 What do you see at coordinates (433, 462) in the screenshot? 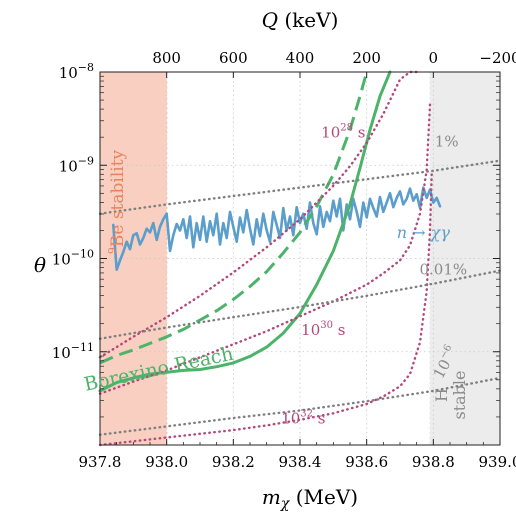
I see `x-tick-label-5: 938.8` at bounding box center [433, 462].